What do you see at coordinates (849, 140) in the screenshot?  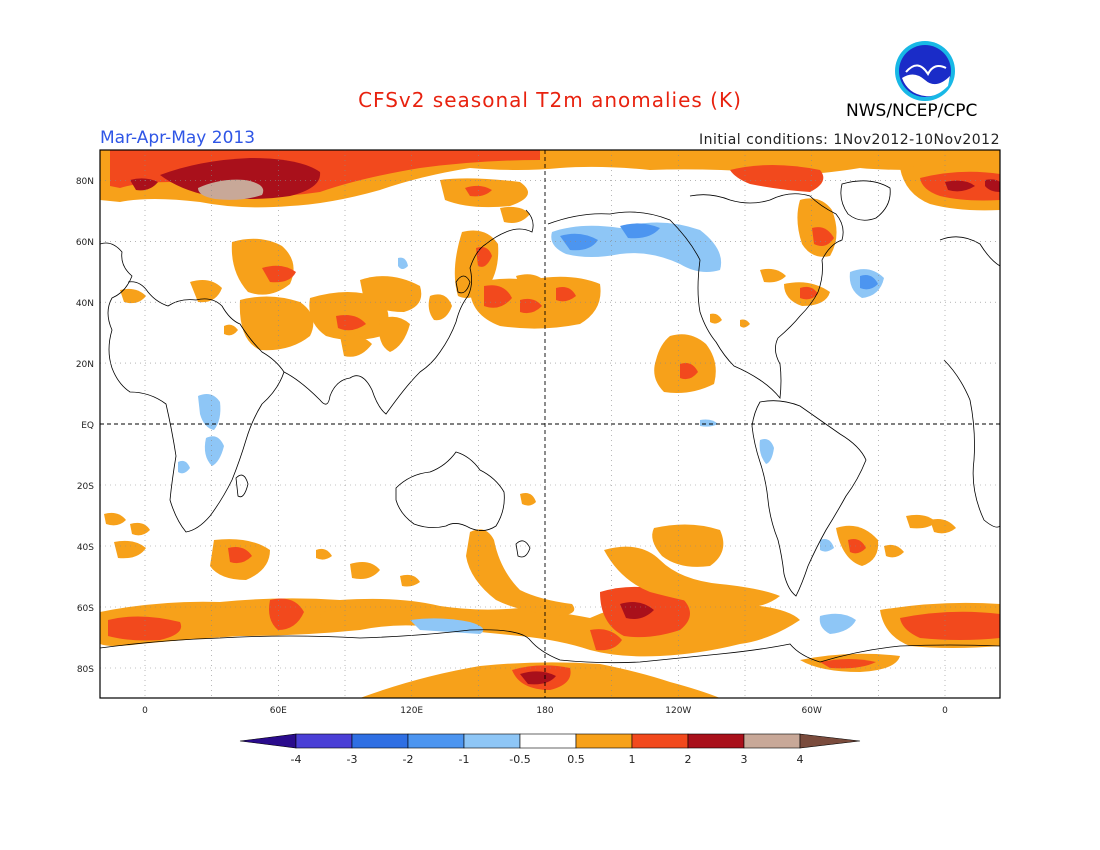 I see `initial-conditions-label: Initial conditions: 1Nov2012-10Nov2012` at bounding box center [849, 140].